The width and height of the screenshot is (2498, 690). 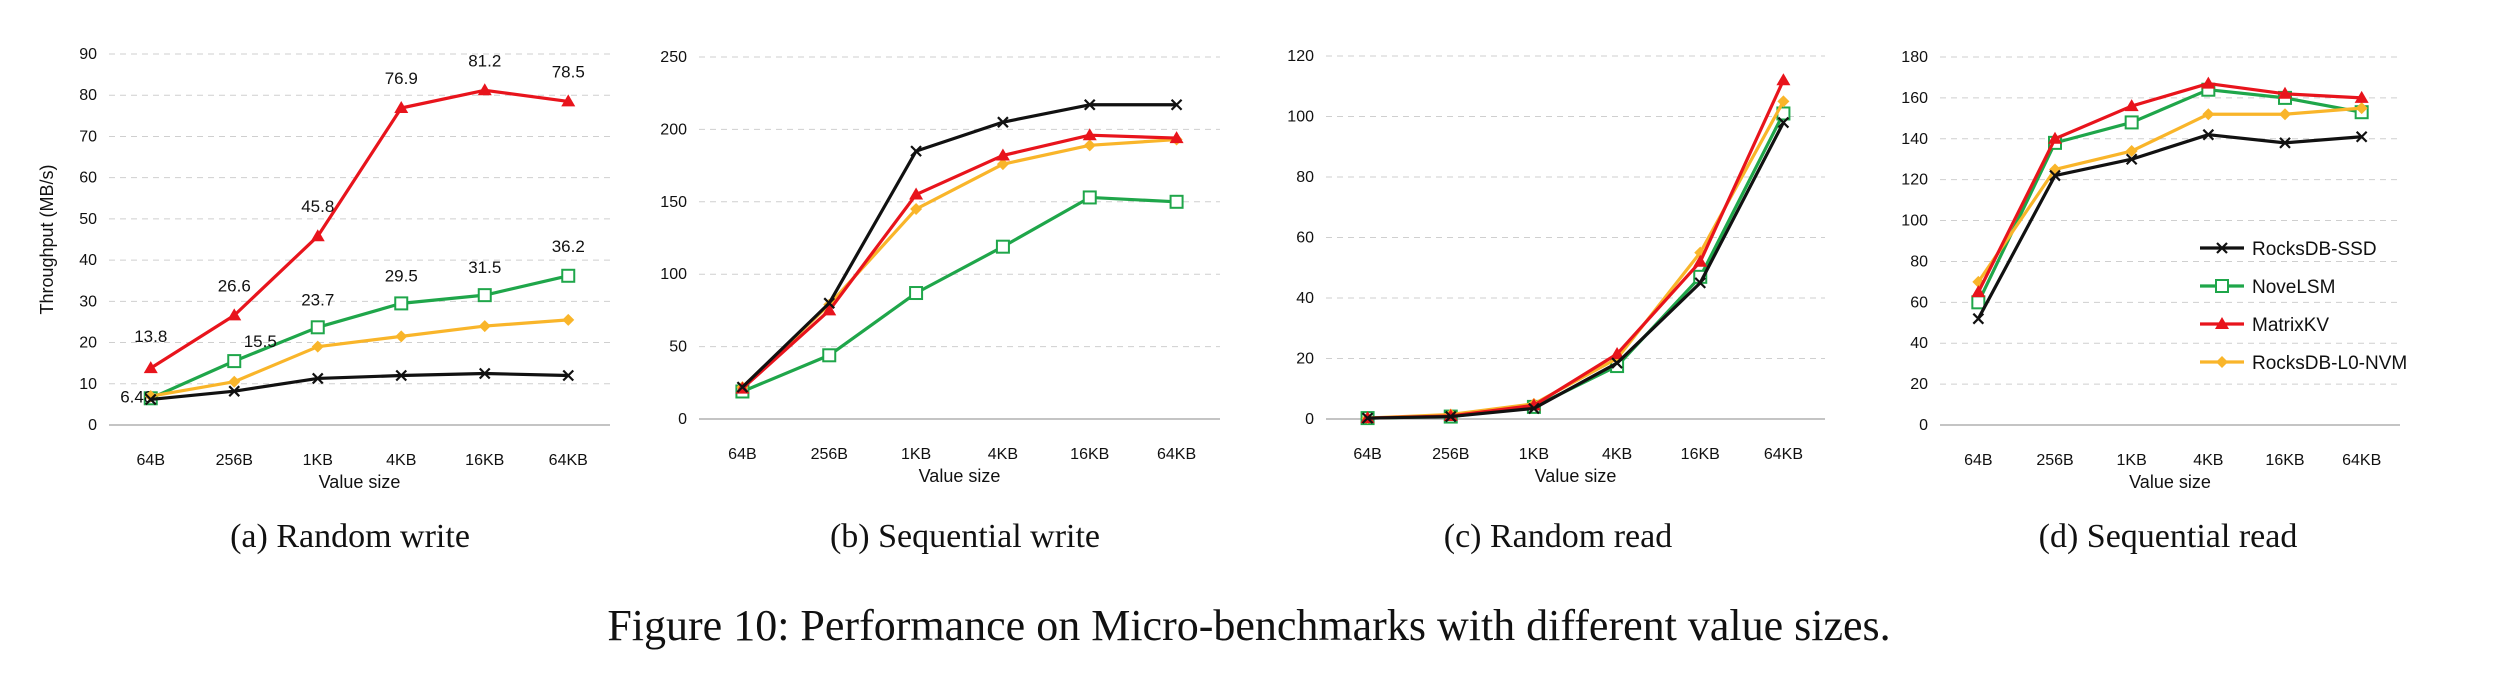 What do you see at coordinates (1919, 384) in the screenshot?
I see `y-tick-label: 20` at bounding box center [1919, 384].